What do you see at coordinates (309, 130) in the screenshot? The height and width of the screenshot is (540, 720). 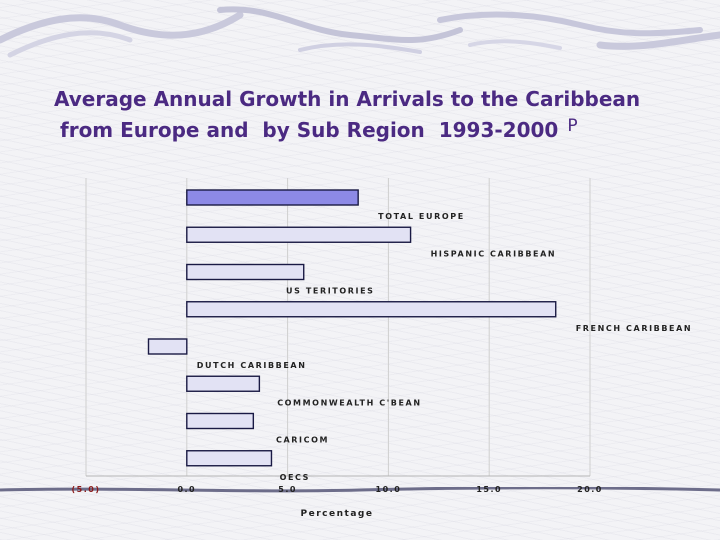 I see `title-line-2-text: from Europe and by Sub Region 1993-2000` at bounding box center [309, 130].